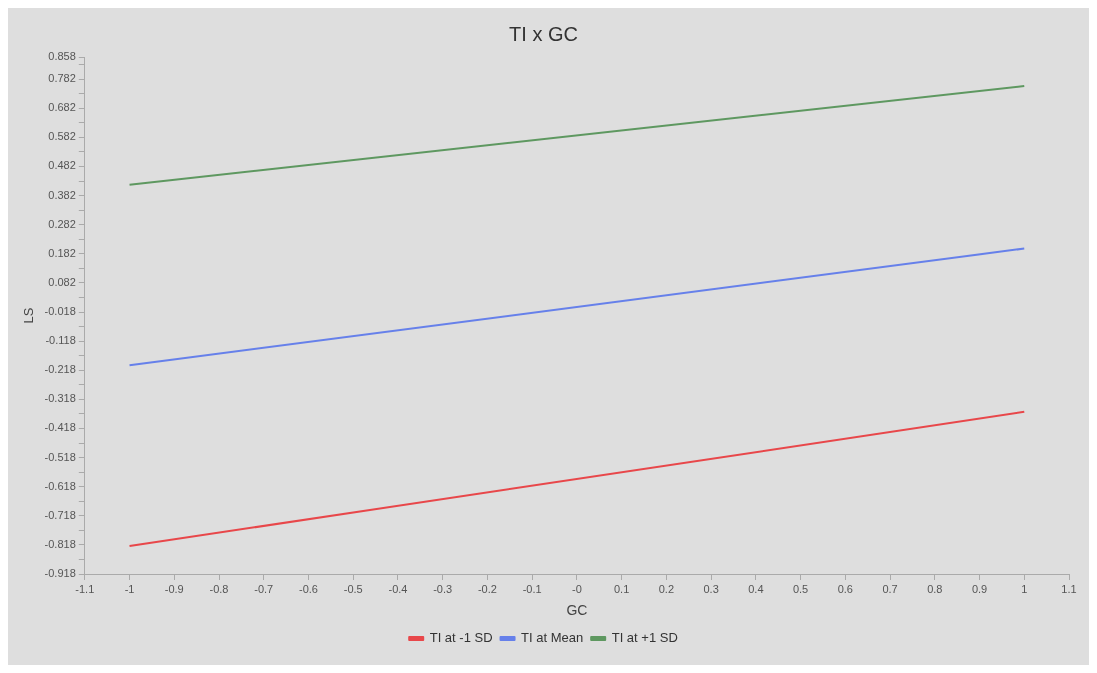 The height and width of the screenshot is (673, 1097). What do you see at coordinates (800, 588) in the screenshot?
I see `x-tick-label: 0.5` at bounding box center [800, 588].